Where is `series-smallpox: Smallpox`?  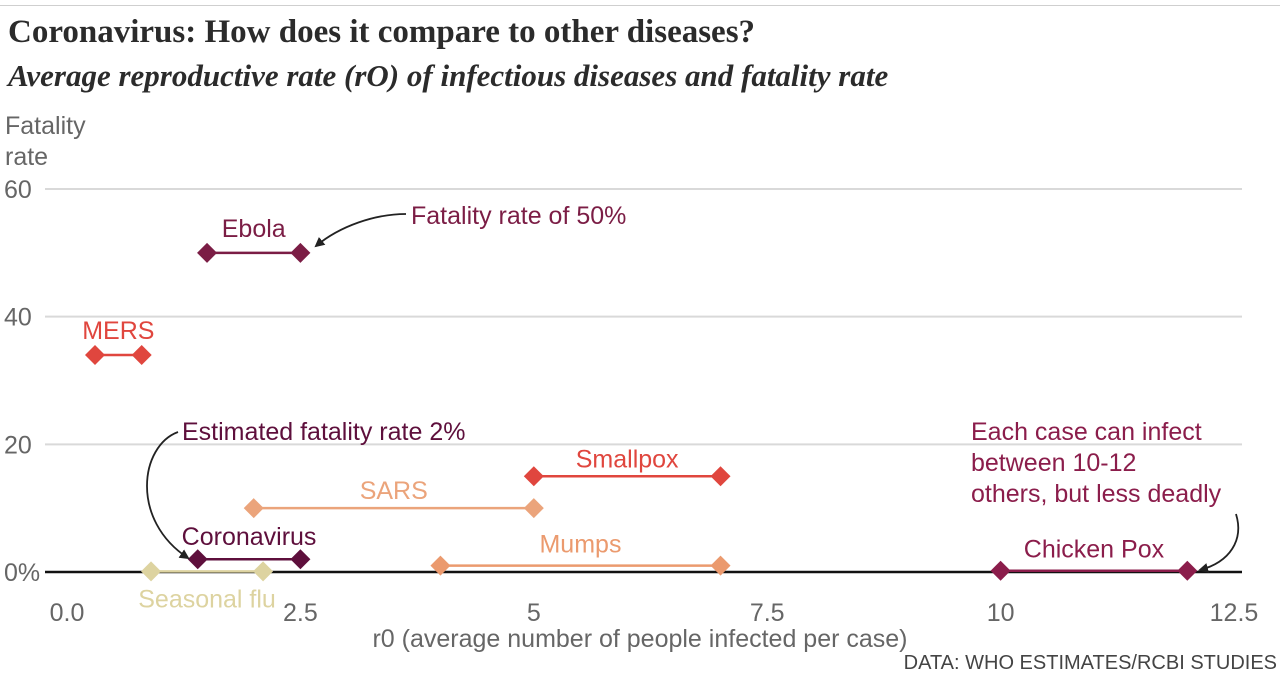 series-smallpox: Smallpox is located at coordinates (627, 466).